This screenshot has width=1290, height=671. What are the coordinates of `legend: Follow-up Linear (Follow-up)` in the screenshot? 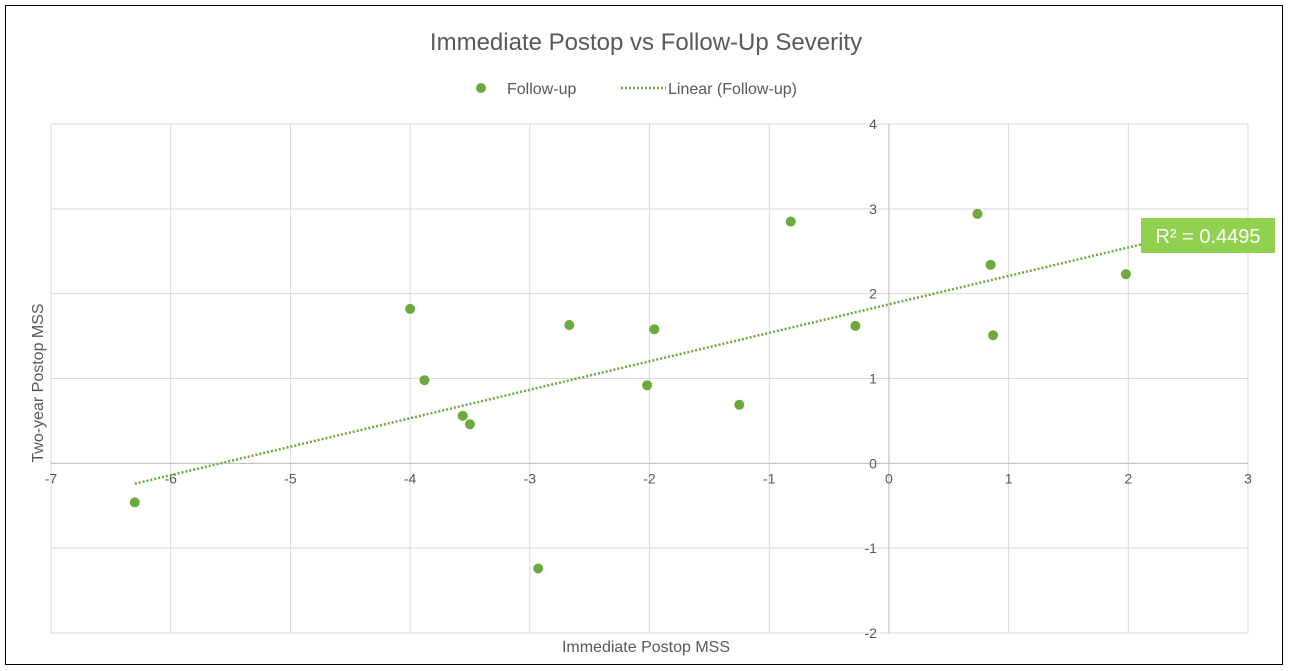 It's located at (636, 89).